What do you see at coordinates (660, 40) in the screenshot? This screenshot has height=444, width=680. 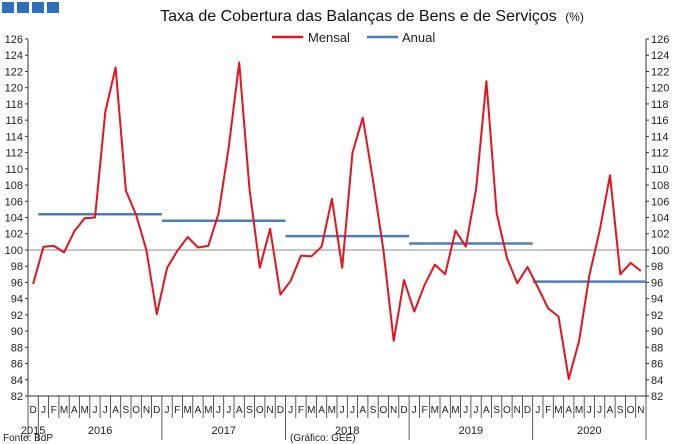 I see `y-tick-label-right: 126` at bounding box center [660, 40].